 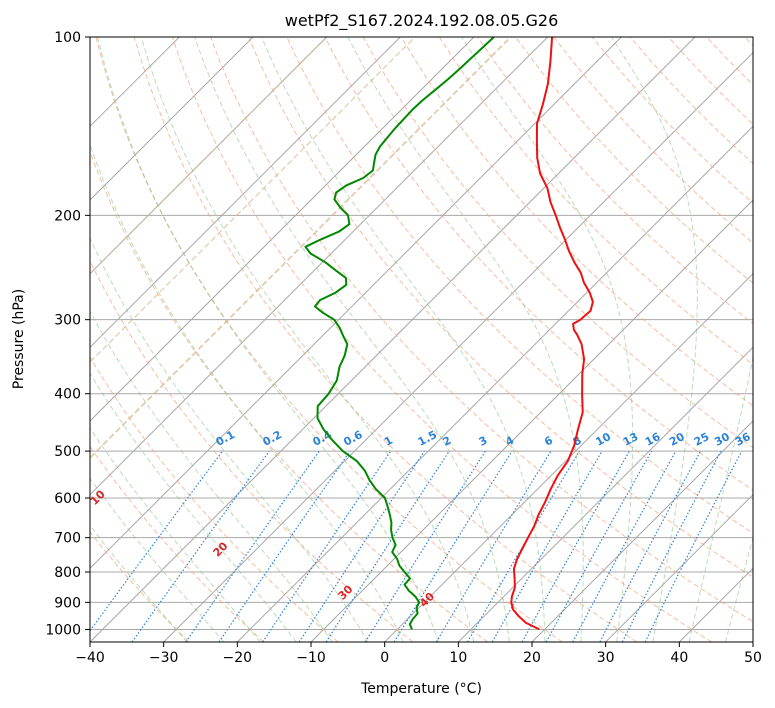 I want to click on x-tick-label: 0, so click(x=384, y=658).